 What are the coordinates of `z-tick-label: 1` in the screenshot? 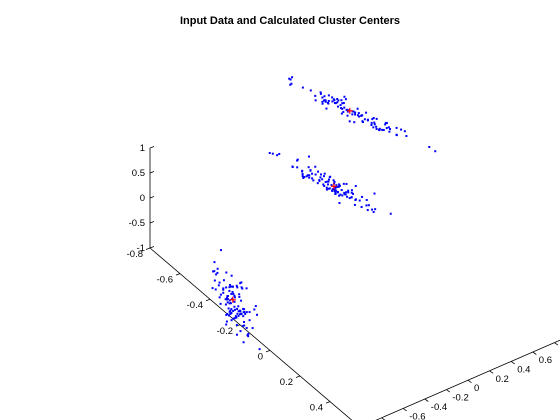 It's located at (142, 148).